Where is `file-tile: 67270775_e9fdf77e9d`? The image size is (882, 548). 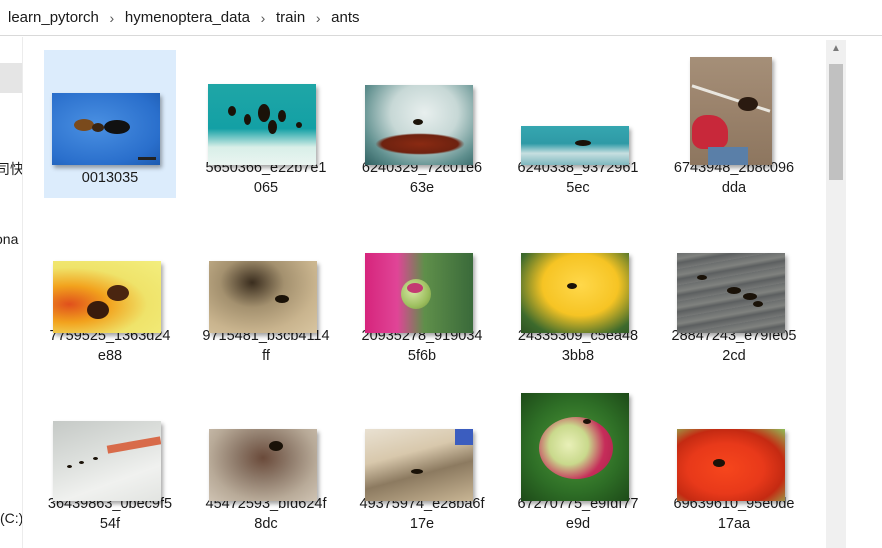 file-tile: 67270775_e9fdf77e9d is located at coordinates (578, 460).